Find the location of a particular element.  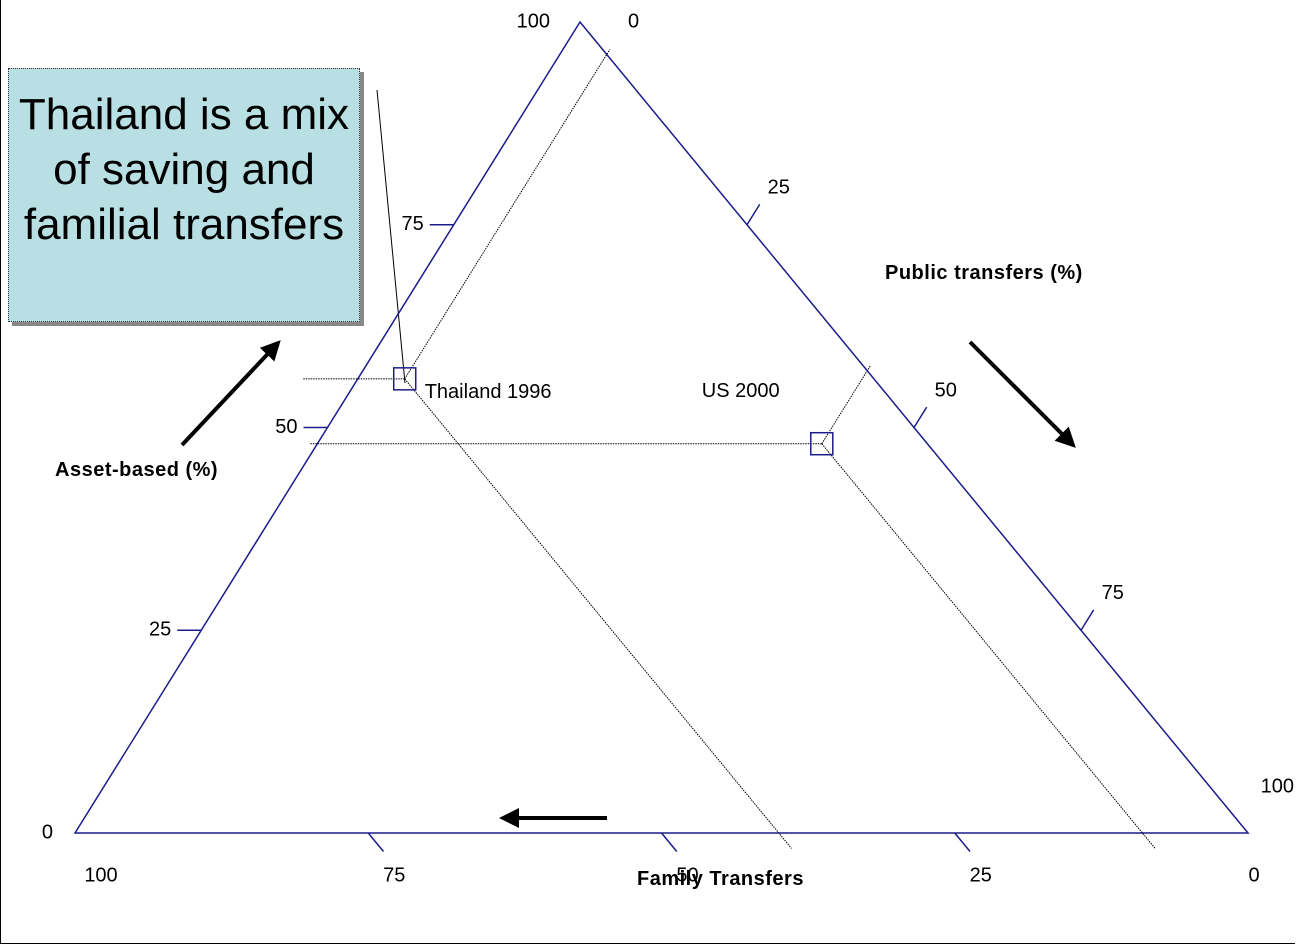

axis-title: Family Transfers is located at coordinates (720, 879).